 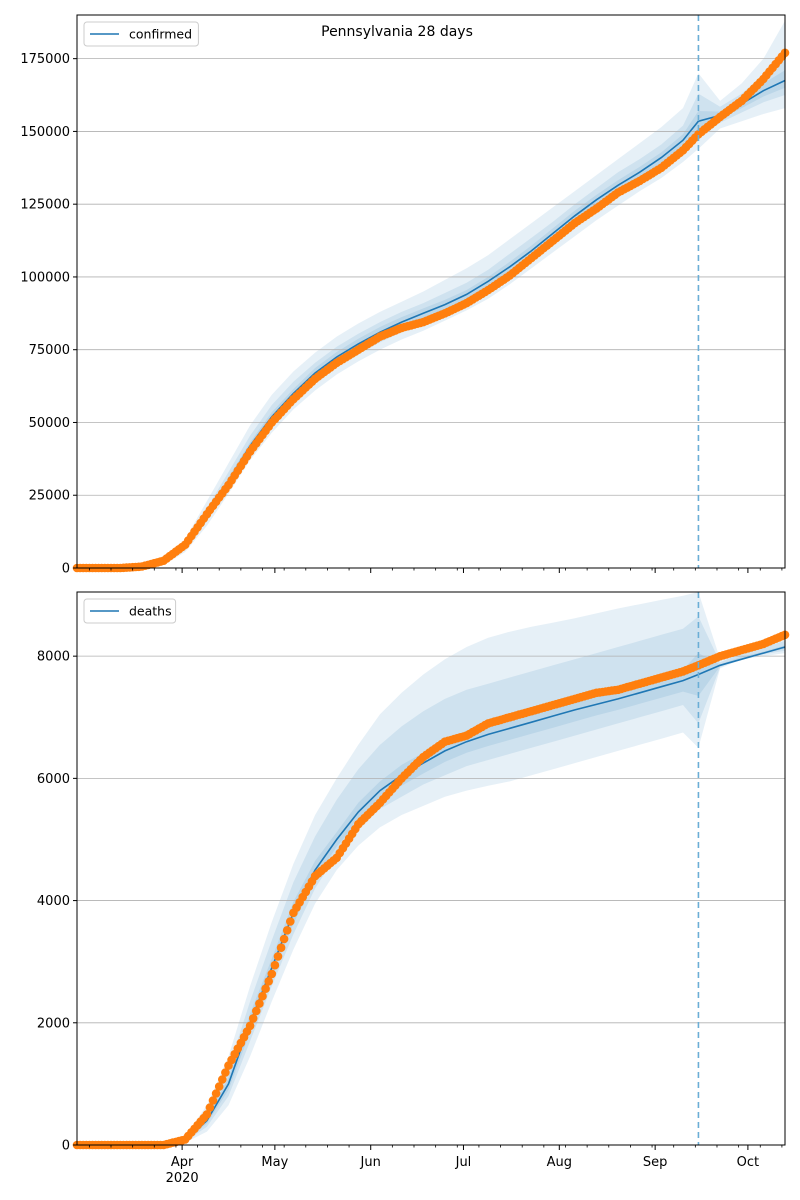 What do you see at coordinates (559, 1162) in the screenshot?
I see `x-tick-label: Aug` at bounding box center [559, 1162].